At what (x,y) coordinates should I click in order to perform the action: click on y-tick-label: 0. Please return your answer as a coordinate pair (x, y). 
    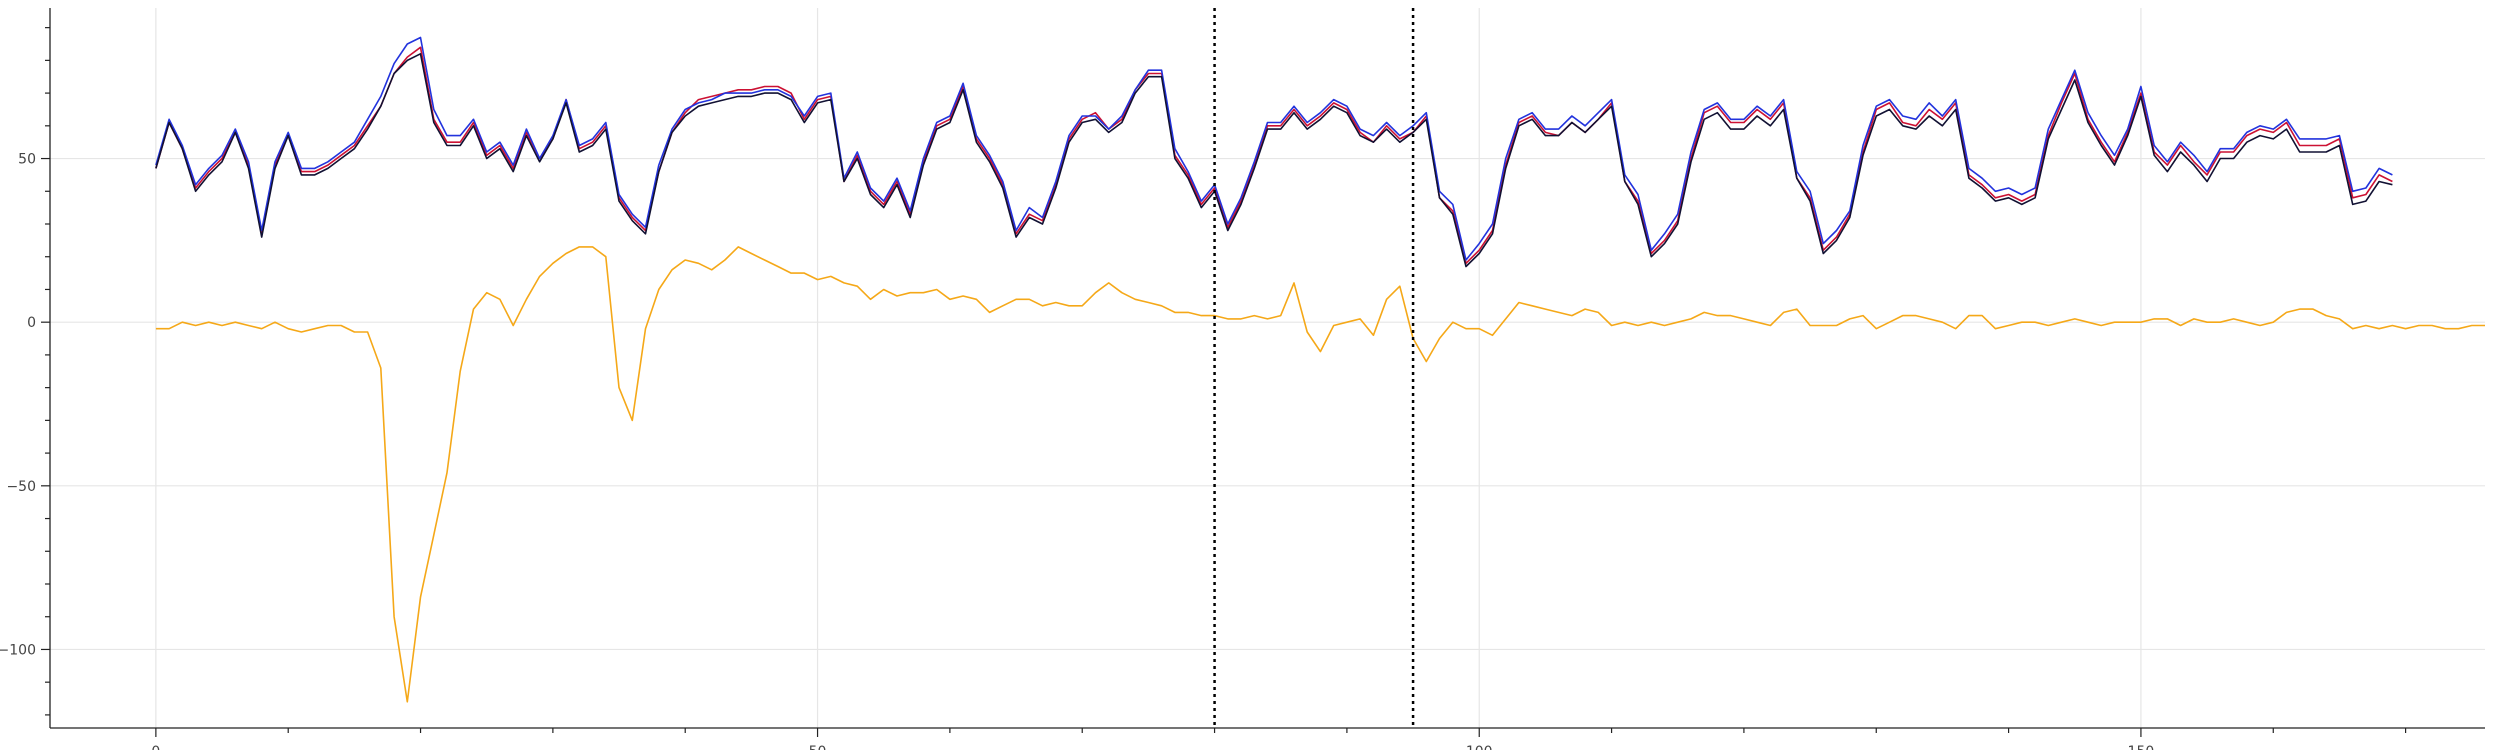
    Looking at the image, I should click on (31, 323).